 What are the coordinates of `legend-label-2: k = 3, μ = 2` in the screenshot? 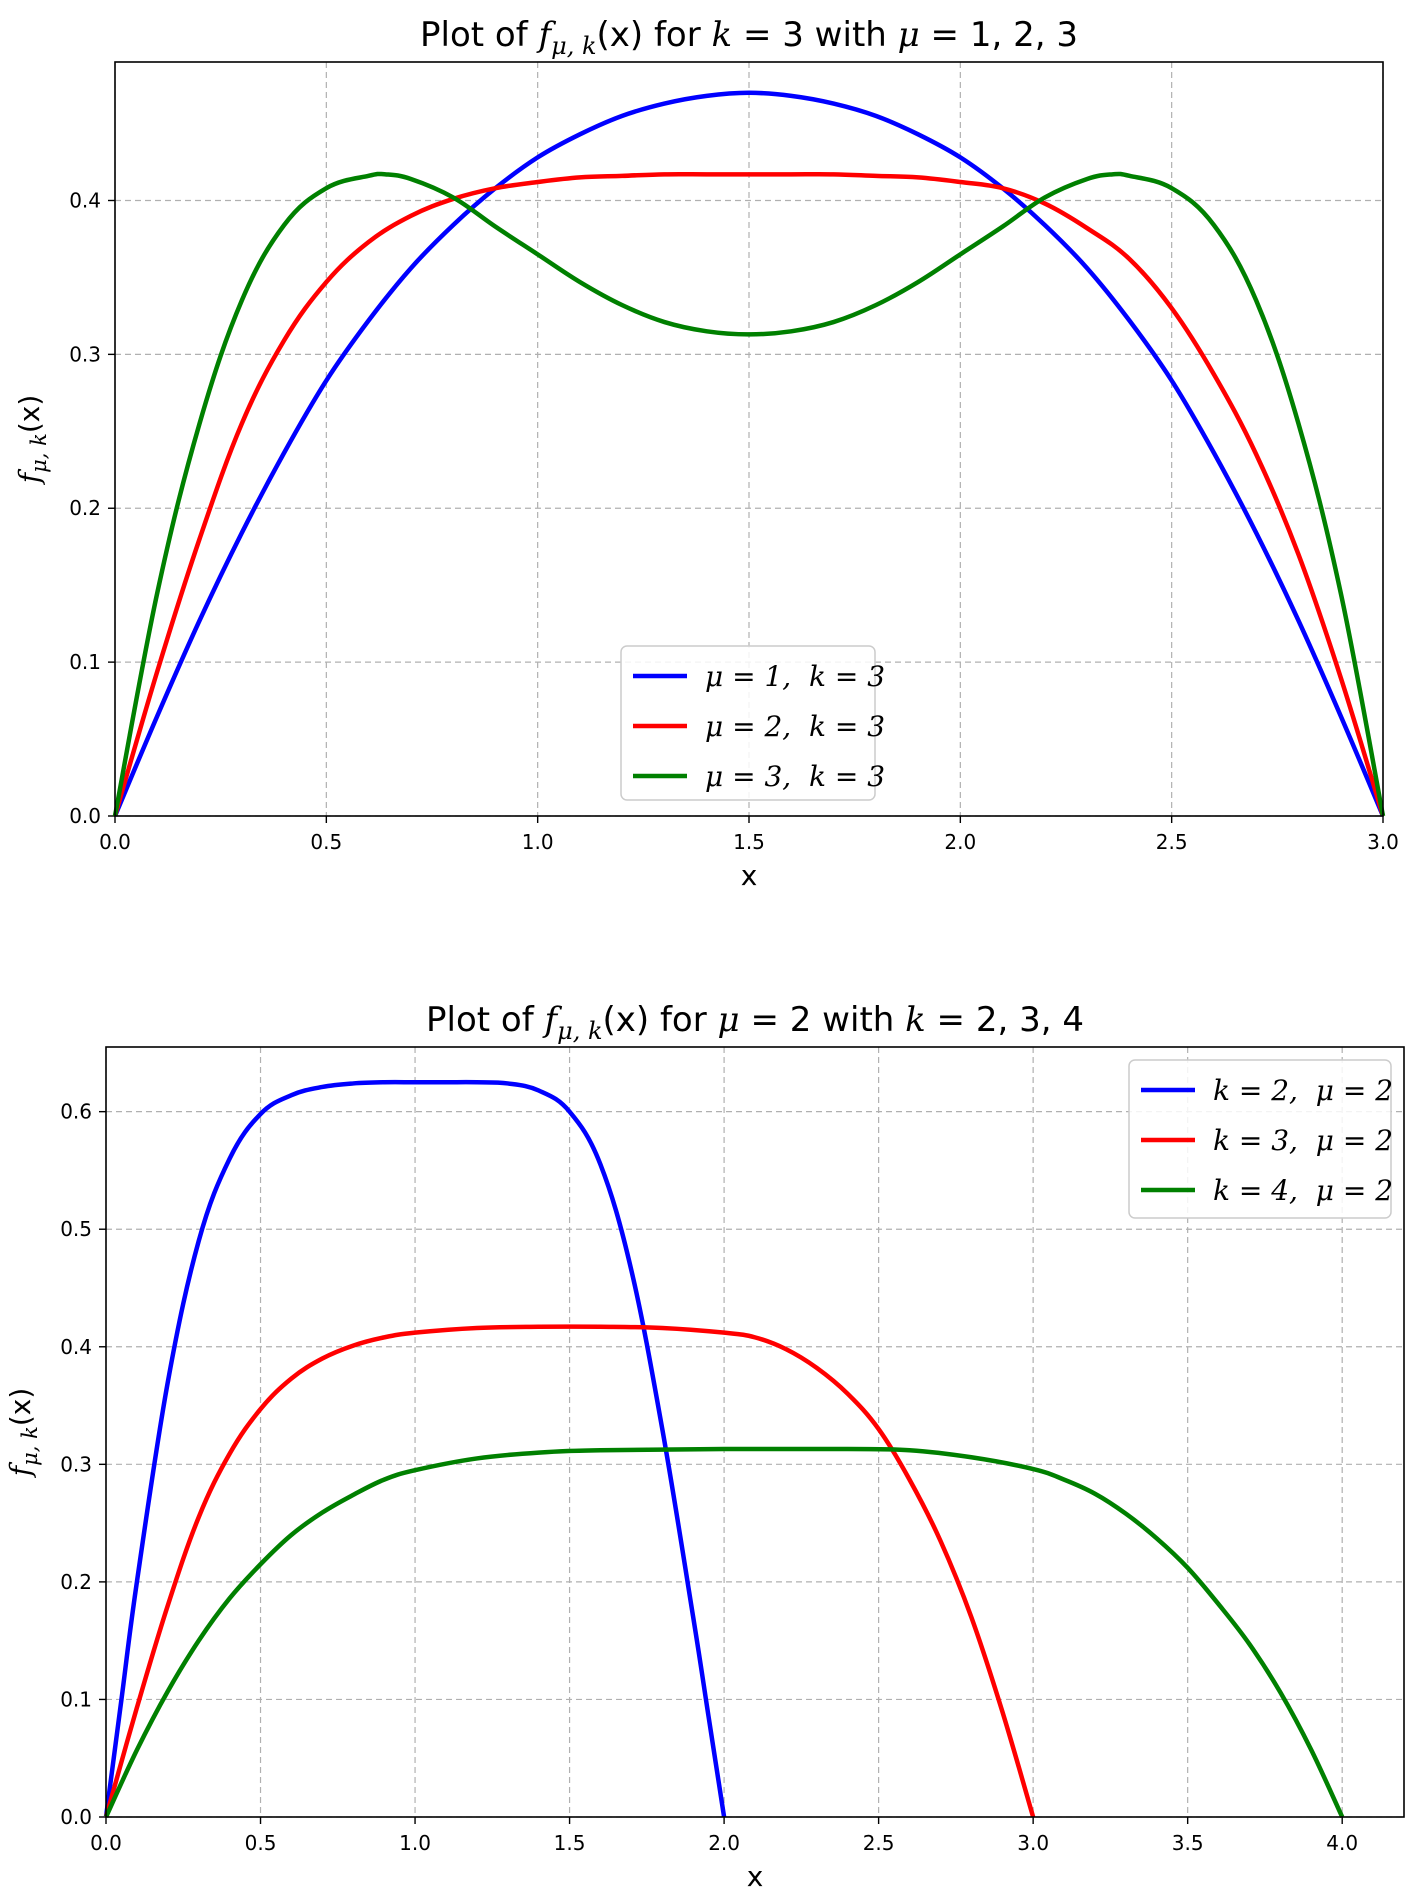 It's located at (1303, 1140).